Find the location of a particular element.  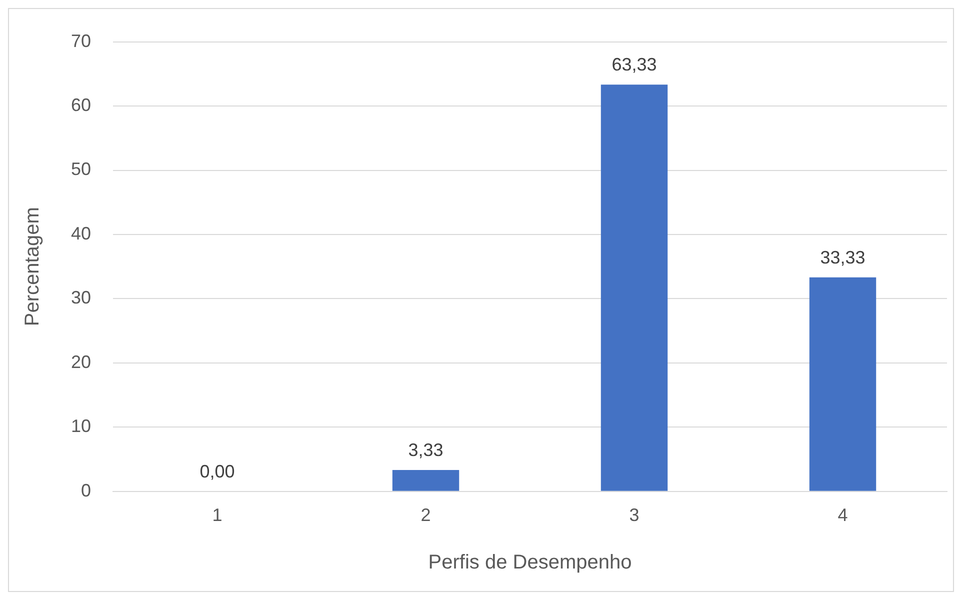

y-tick-label: 10 is located at coordinates (81, 426).